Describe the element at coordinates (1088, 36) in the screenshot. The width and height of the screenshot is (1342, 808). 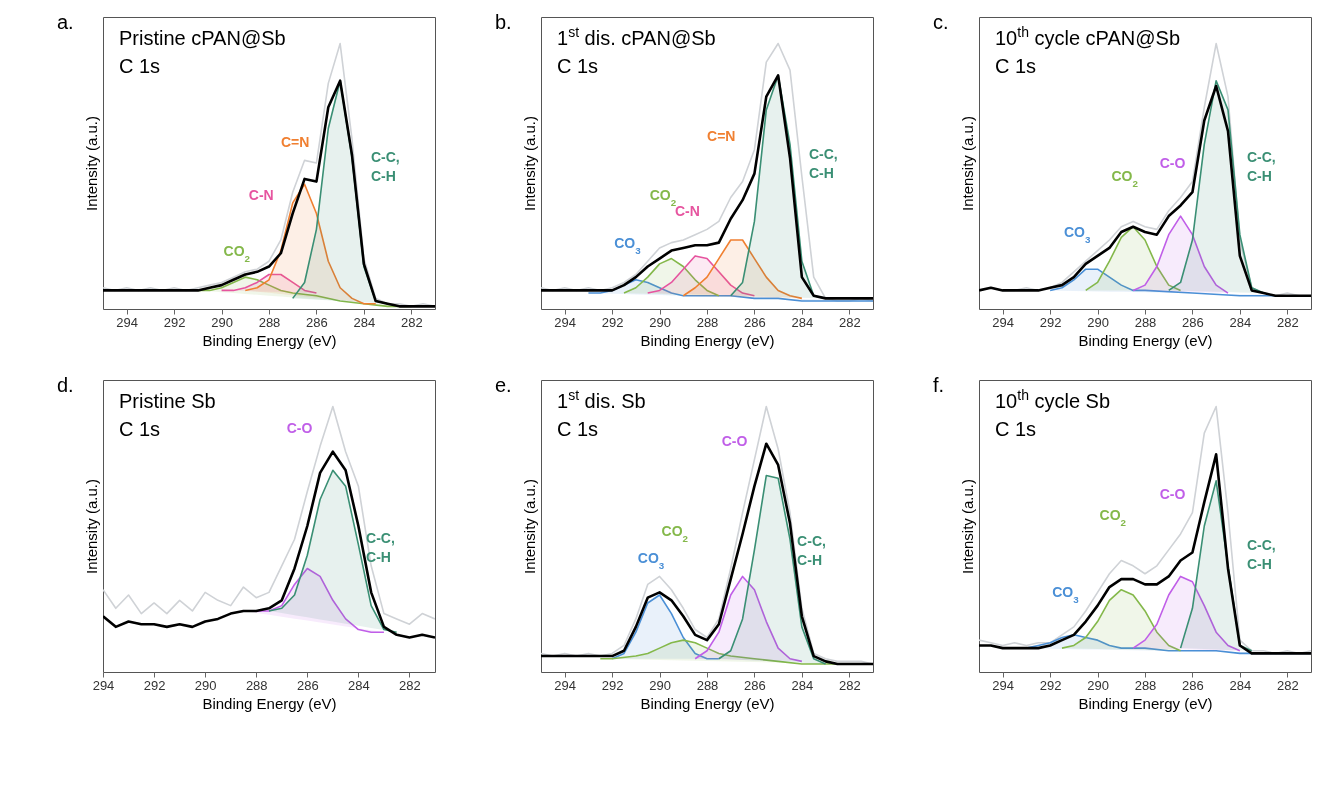
I see `chart-title: 10$^{th}$ cycle cPAN@Sb` at that location.